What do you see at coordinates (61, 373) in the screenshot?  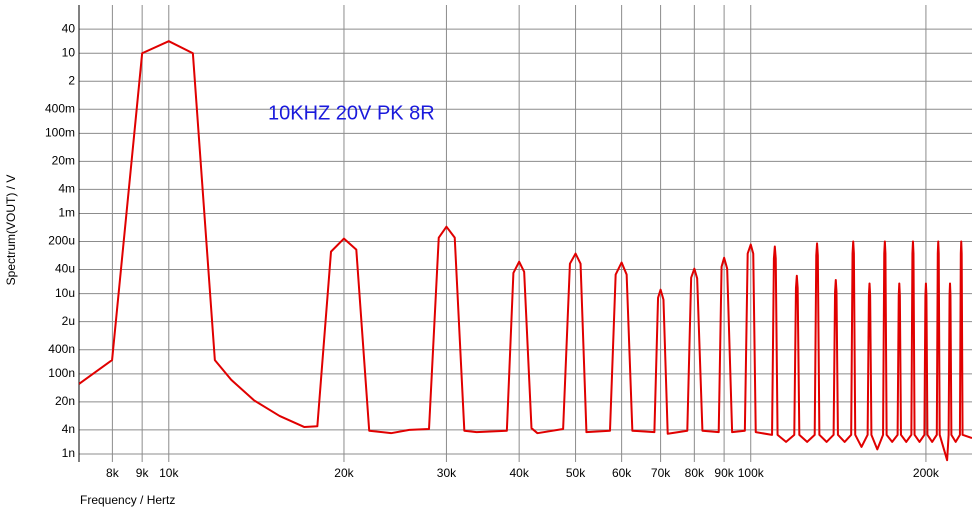 I see `y-tick-label: 100n` at bounding box center [61, 373].